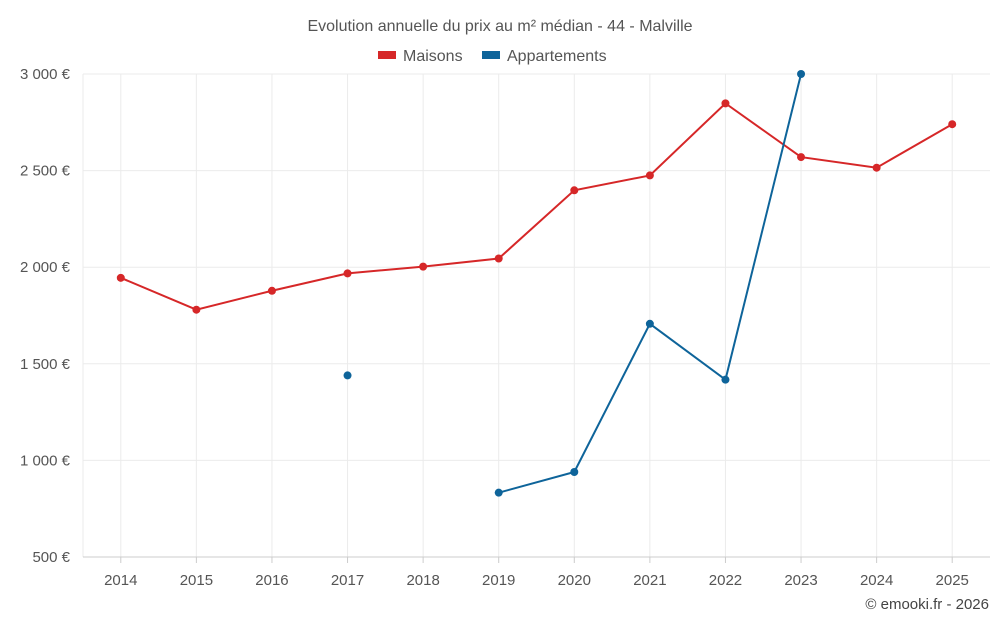 The height and width of the screenshot is (625, 1000). I want to click on credit-text: © emooki.fr - 2026, so click(927, 604).